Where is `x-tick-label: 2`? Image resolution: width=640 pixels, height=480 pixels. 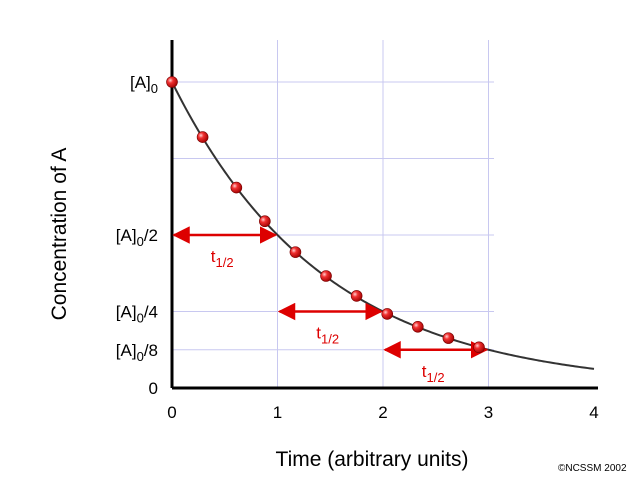
x-tick-label: 2 is located at coordinates (382, 412).